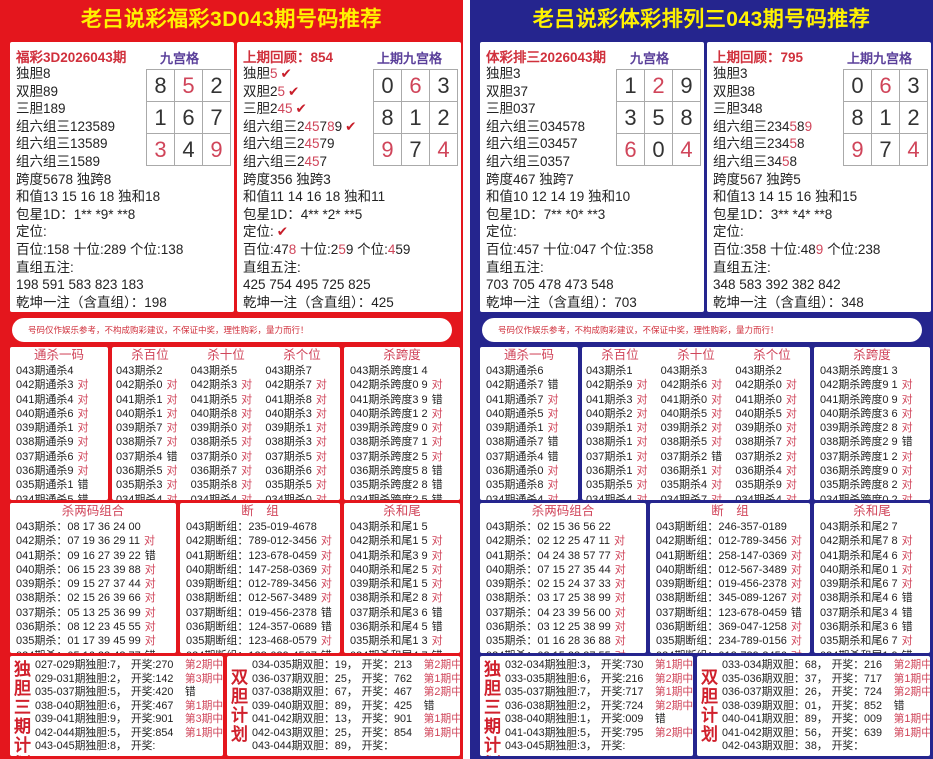 This screenshot has width=933, height=759. What do you see at coordinates (819, 249) in the screenshot?
I see `text-segment: 9` at bounding box center [819, 249].